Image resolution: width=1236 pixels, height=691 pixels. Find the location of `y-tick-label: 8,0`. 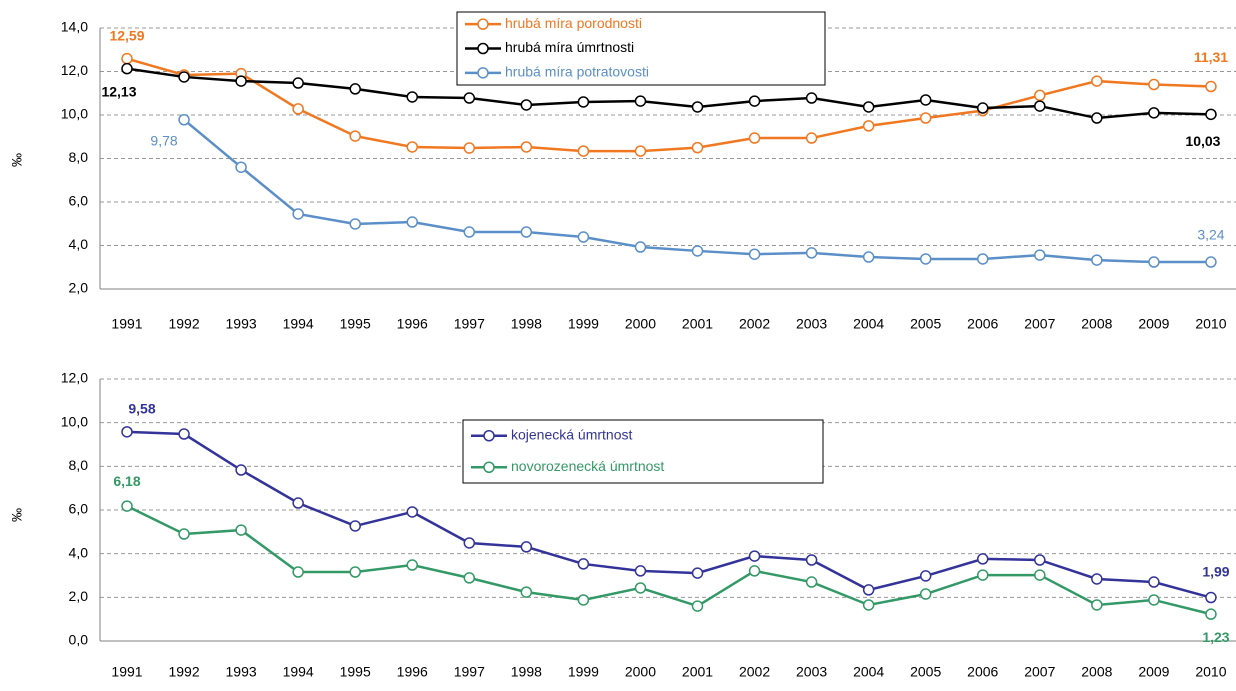

y-tick-label: 8,0 is located at coordinates (79, 157).